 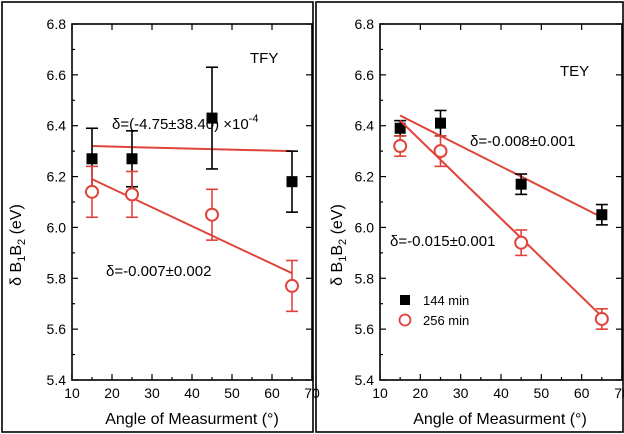 What do you see at coordinates (380, 393) in the screenshot?
I see `tey-x-tick-label: 10` at bounding box center [380, 393].